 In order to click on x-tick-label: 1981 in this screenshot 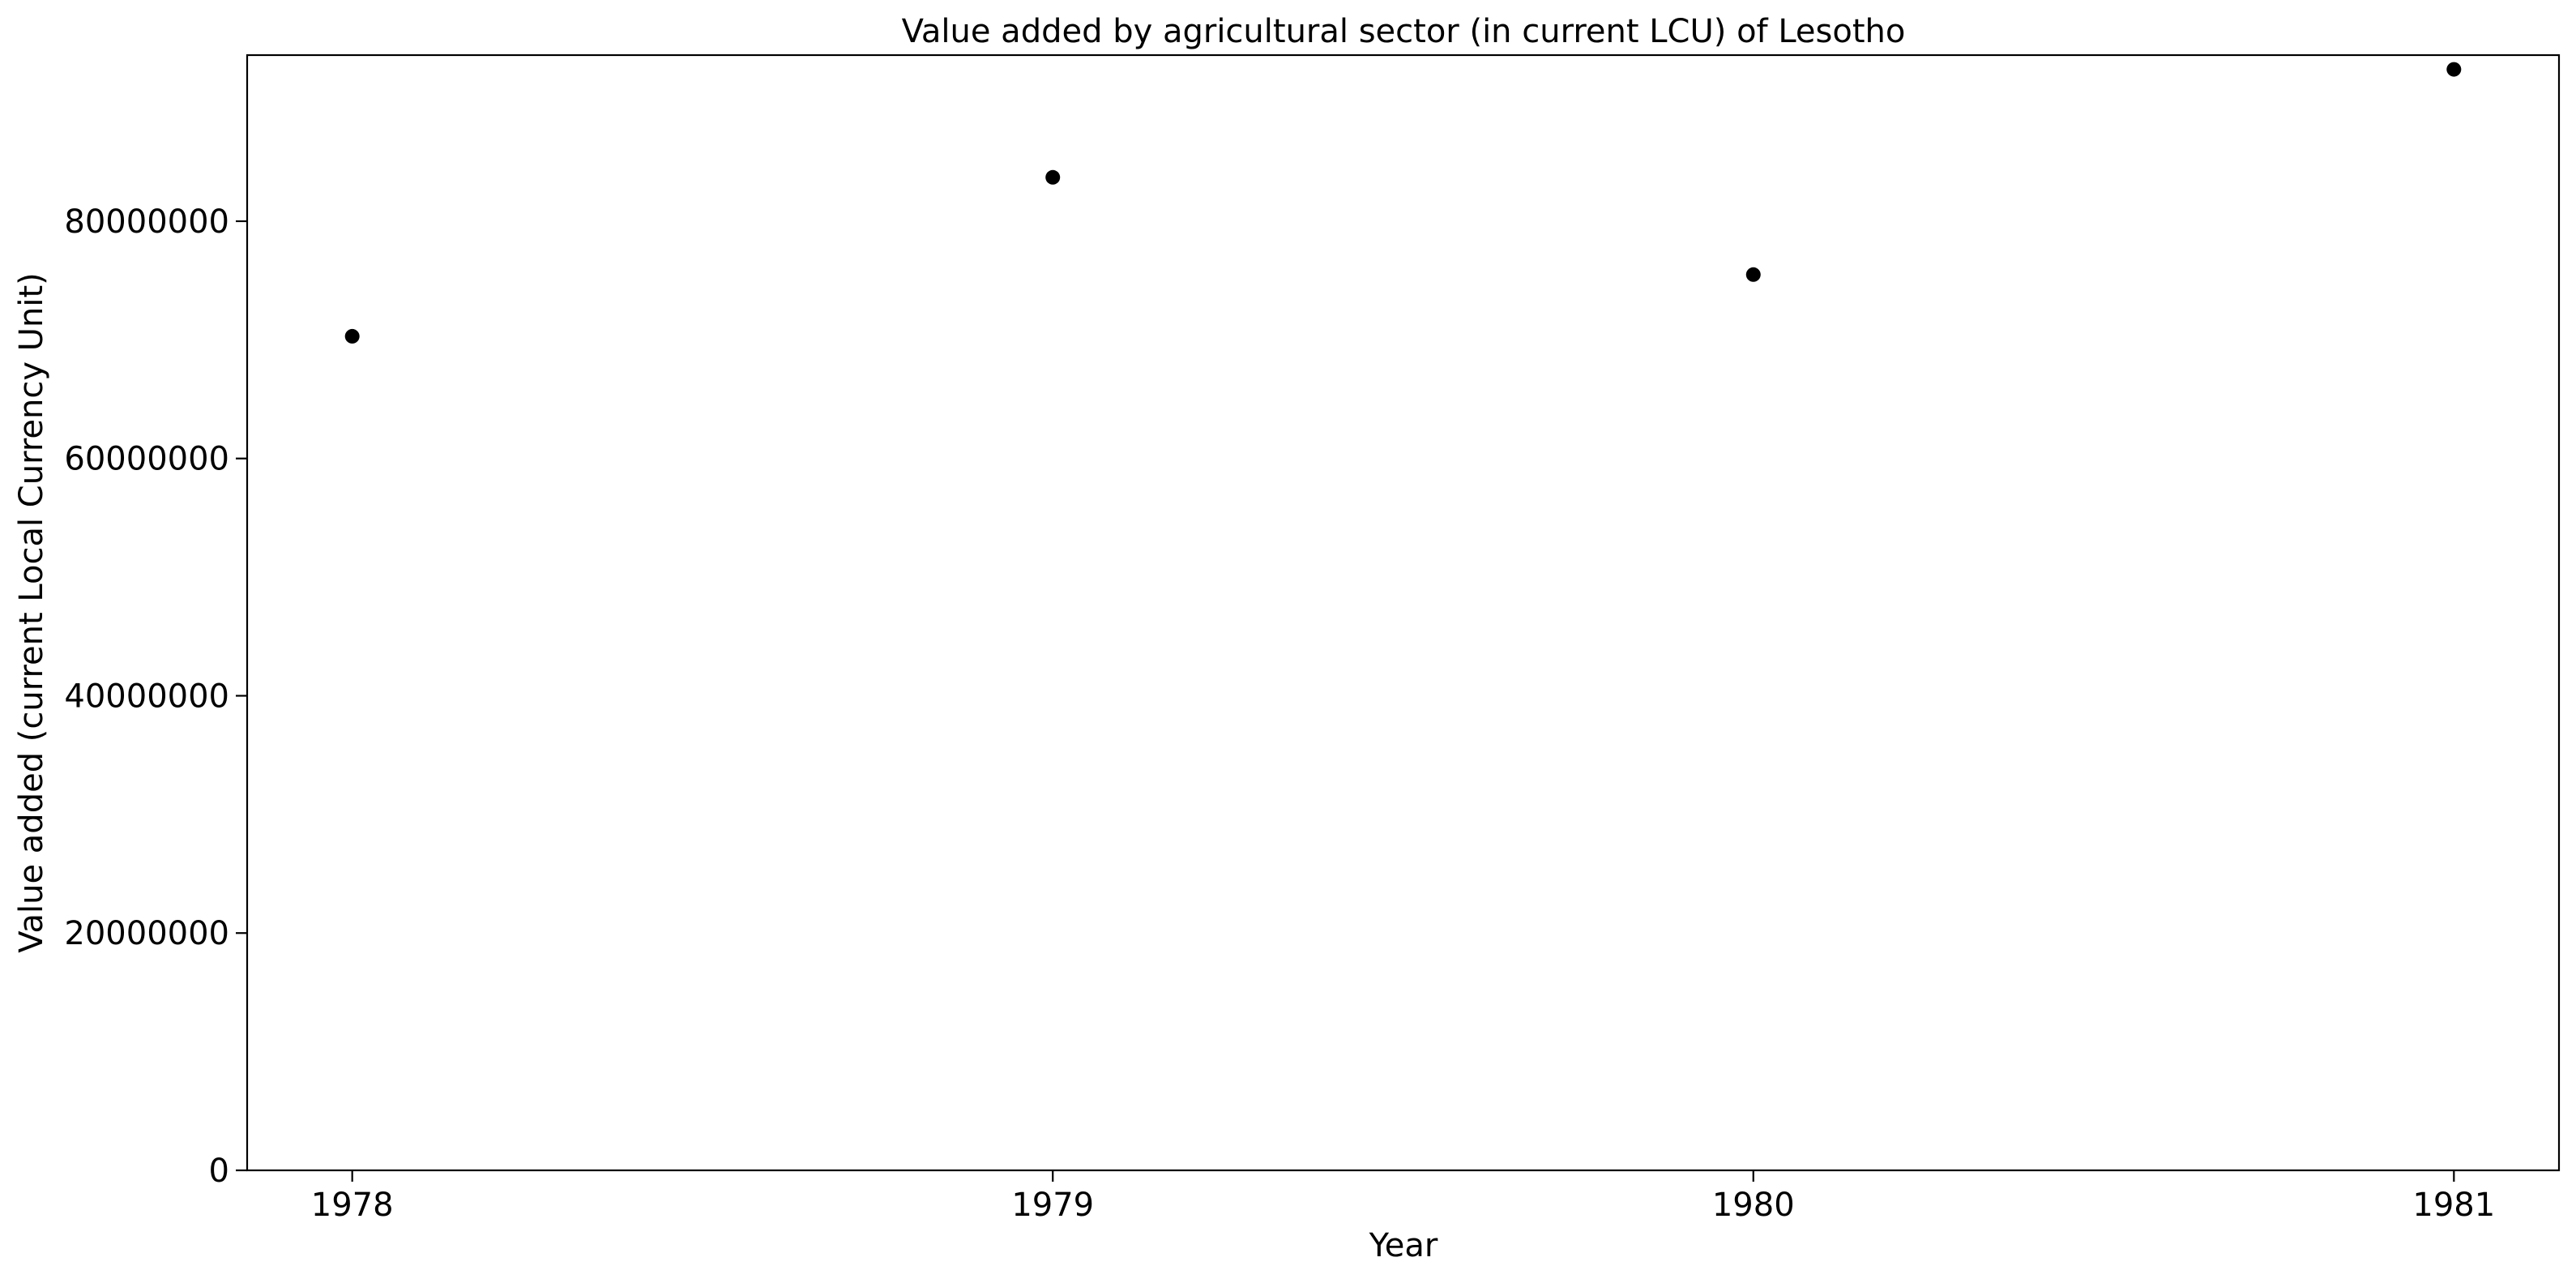, I will do `click(2453, 1205)`.